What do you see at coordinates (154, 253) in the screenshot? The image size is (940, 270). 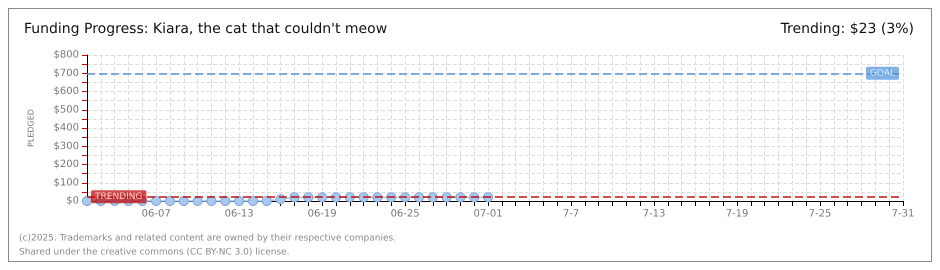 I see `text: Shared under the creative commons (CC BY-NC 3.0) license.` at bounding box center [154, 253].